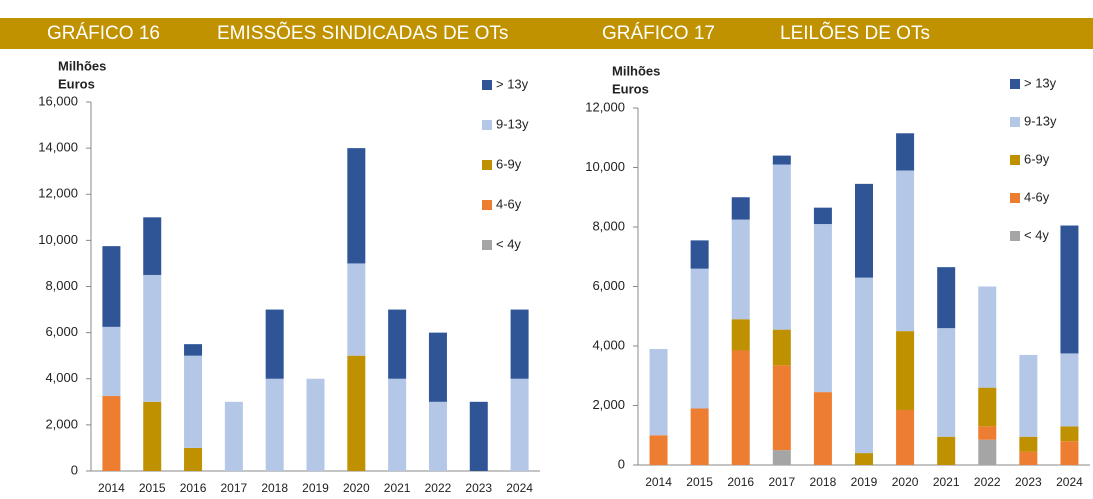 The width and height of the screenshot is (1093, 499). What do you see at coordinates (1036, 234) in the screenshot?
I see `legend-label: < 4y` at bounding box center [1036, 234].